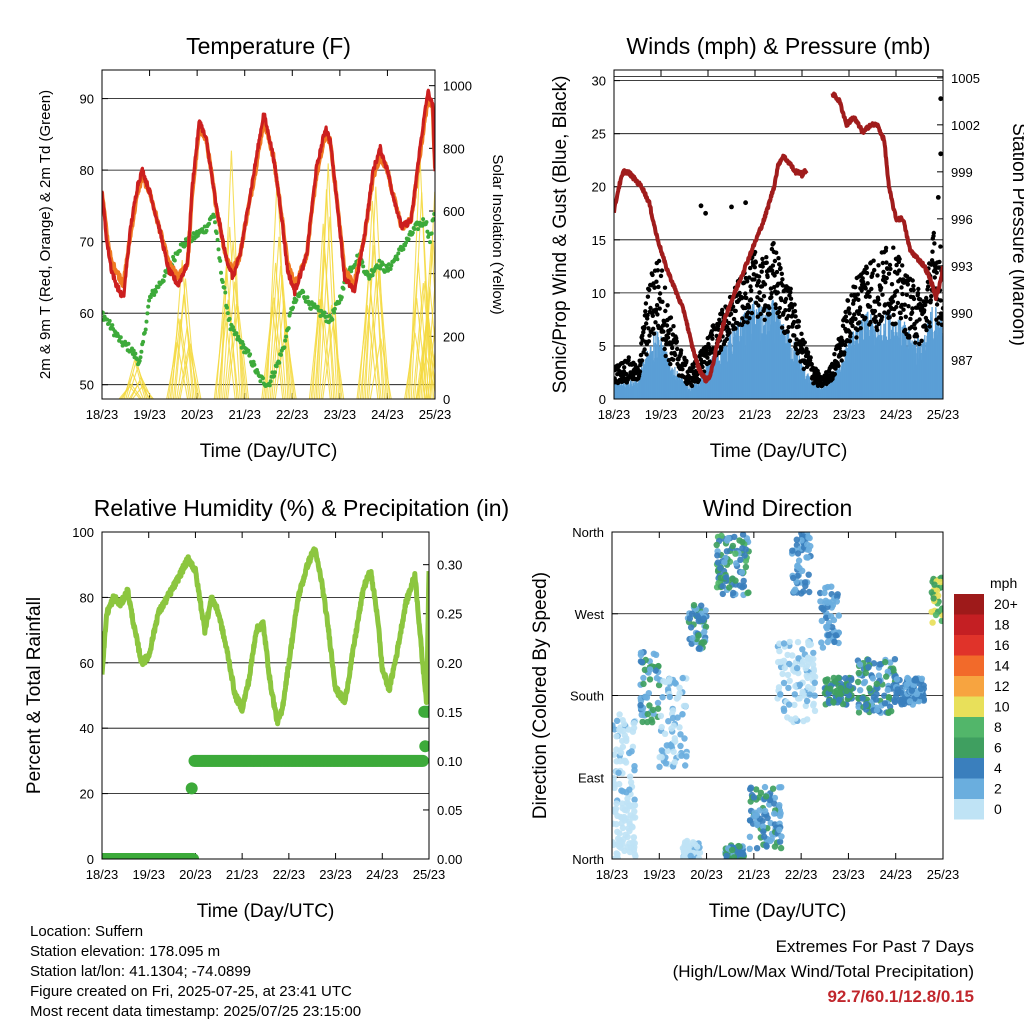  Describe the element at coordinates (701, 206) in the screenshot. I see `gust-outlier` at that location.